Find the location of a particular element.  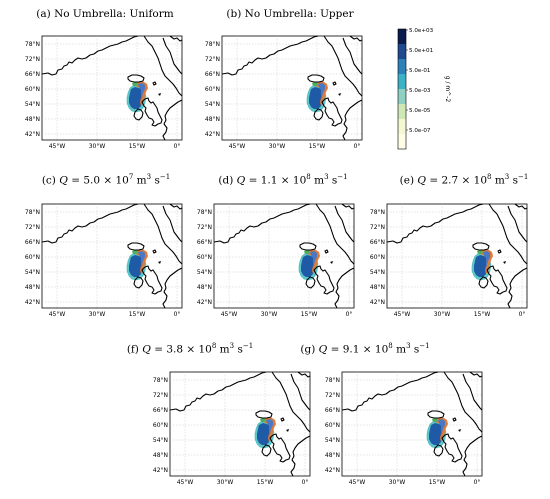

colorbar-tick-label: 5.0e-07 is located at coordinates (420, 131).